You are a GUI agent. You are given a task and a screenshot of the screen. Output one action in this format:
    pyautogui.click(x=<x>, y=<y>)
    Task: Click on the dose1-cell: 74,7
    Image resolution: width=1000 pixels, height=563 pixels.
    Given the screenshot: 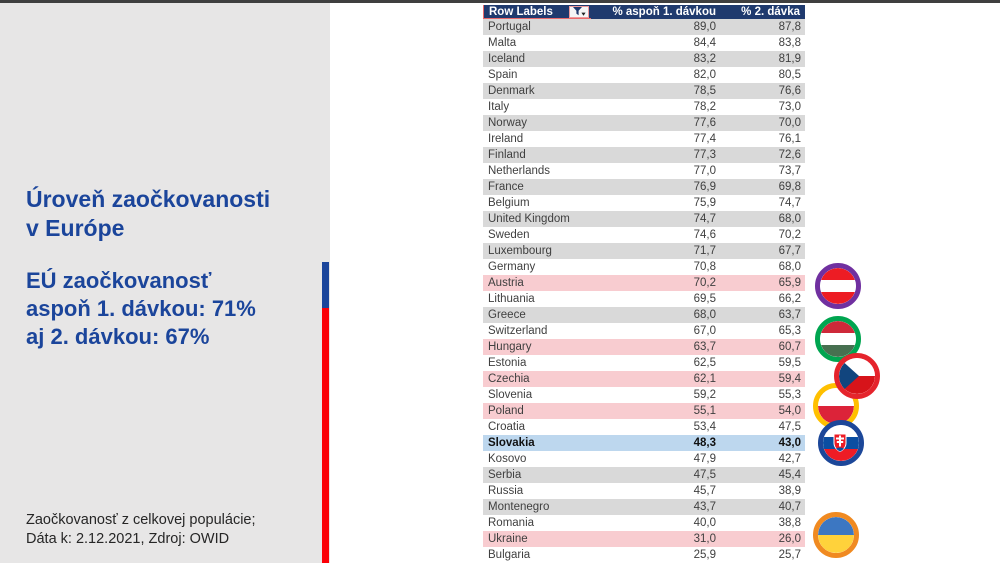 What is the action you would take?
    pyautogui.click(x=704, y=219)
    